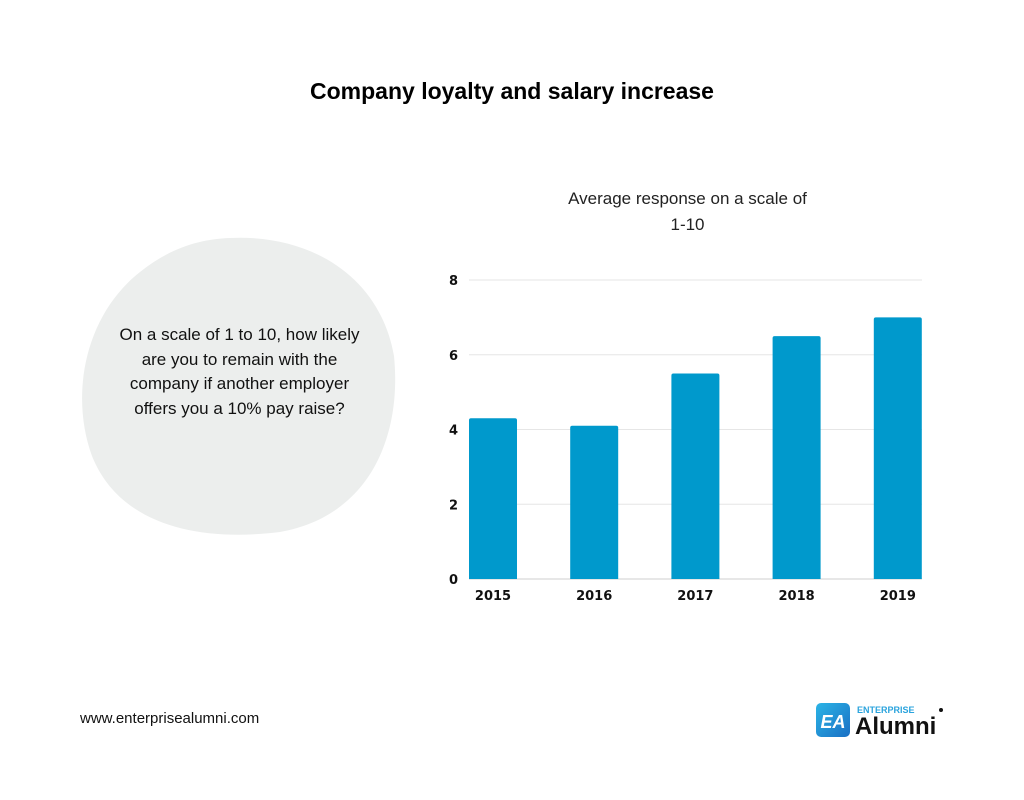 The width and height of the screenshot is (1024, 800). Describe the element at coordinates (594, 596) in the screenshot. I see `x-tick-label: 2016` at that location.